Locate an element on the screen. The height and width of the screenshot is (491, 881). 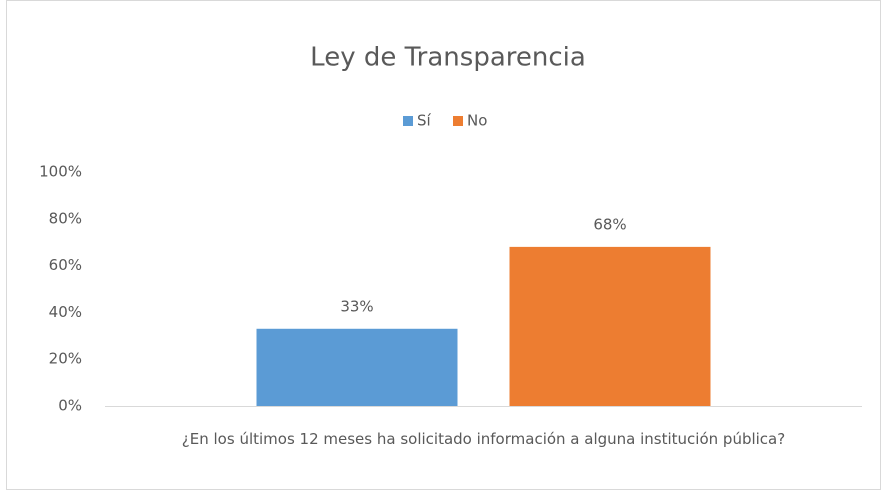
y-tick-label: 80% is located at coordinates (65, 218).